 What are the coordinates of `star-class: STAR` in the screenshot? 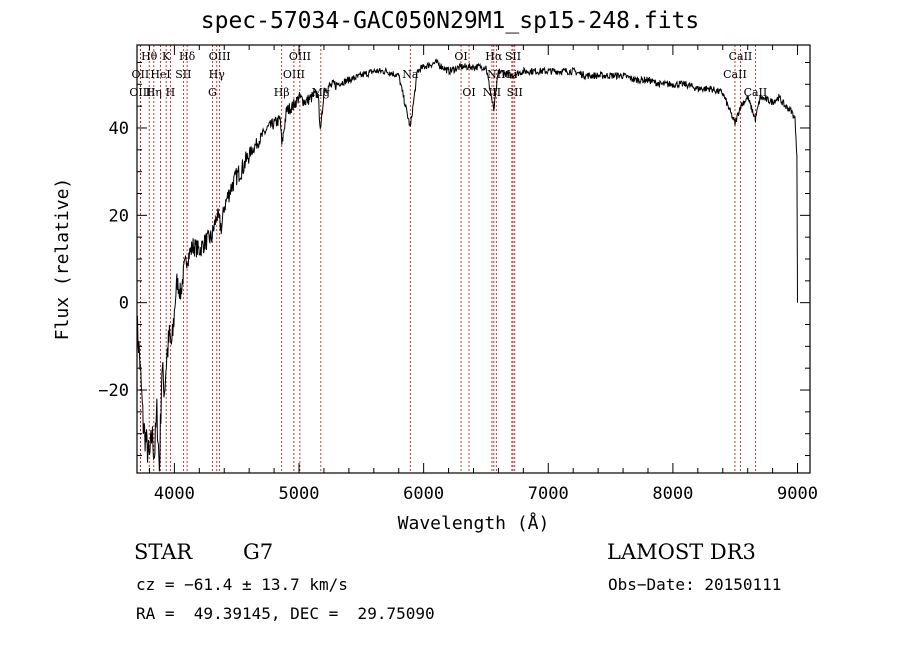 It's located at (163, 552).